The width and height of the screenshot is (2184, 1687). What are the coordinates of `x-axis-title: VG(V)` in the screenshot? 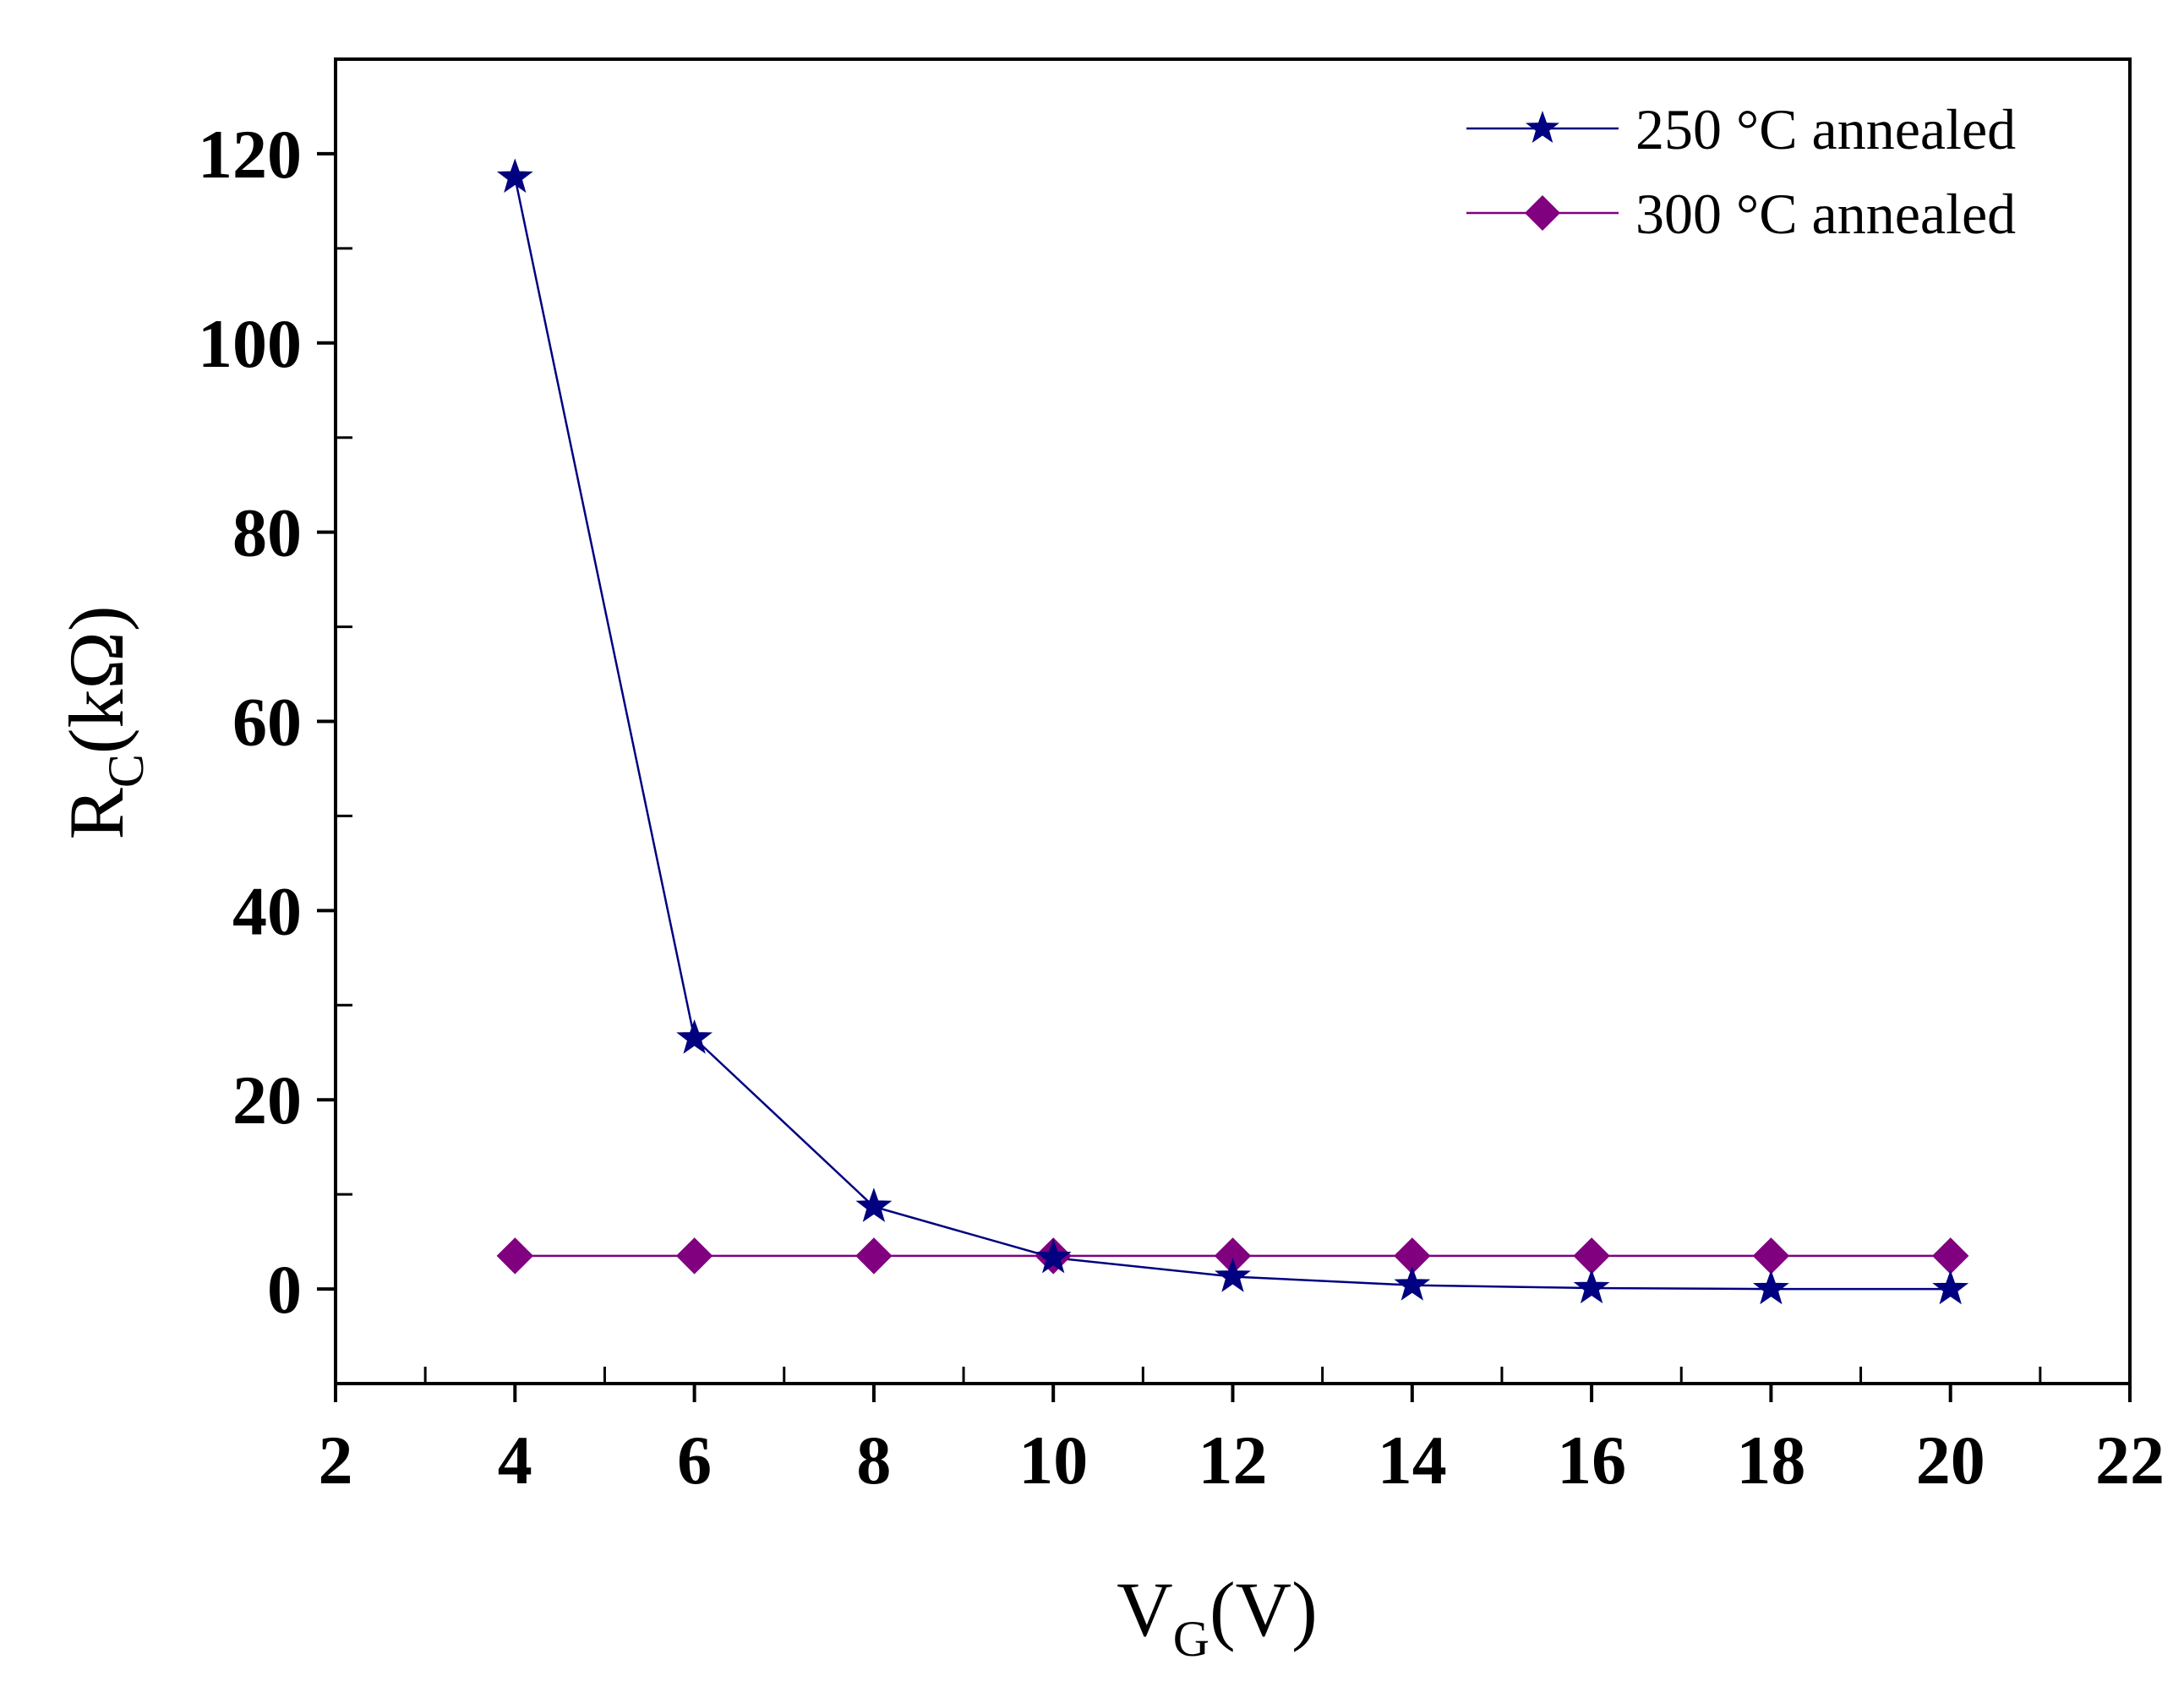 It's located at (1217, 1617).